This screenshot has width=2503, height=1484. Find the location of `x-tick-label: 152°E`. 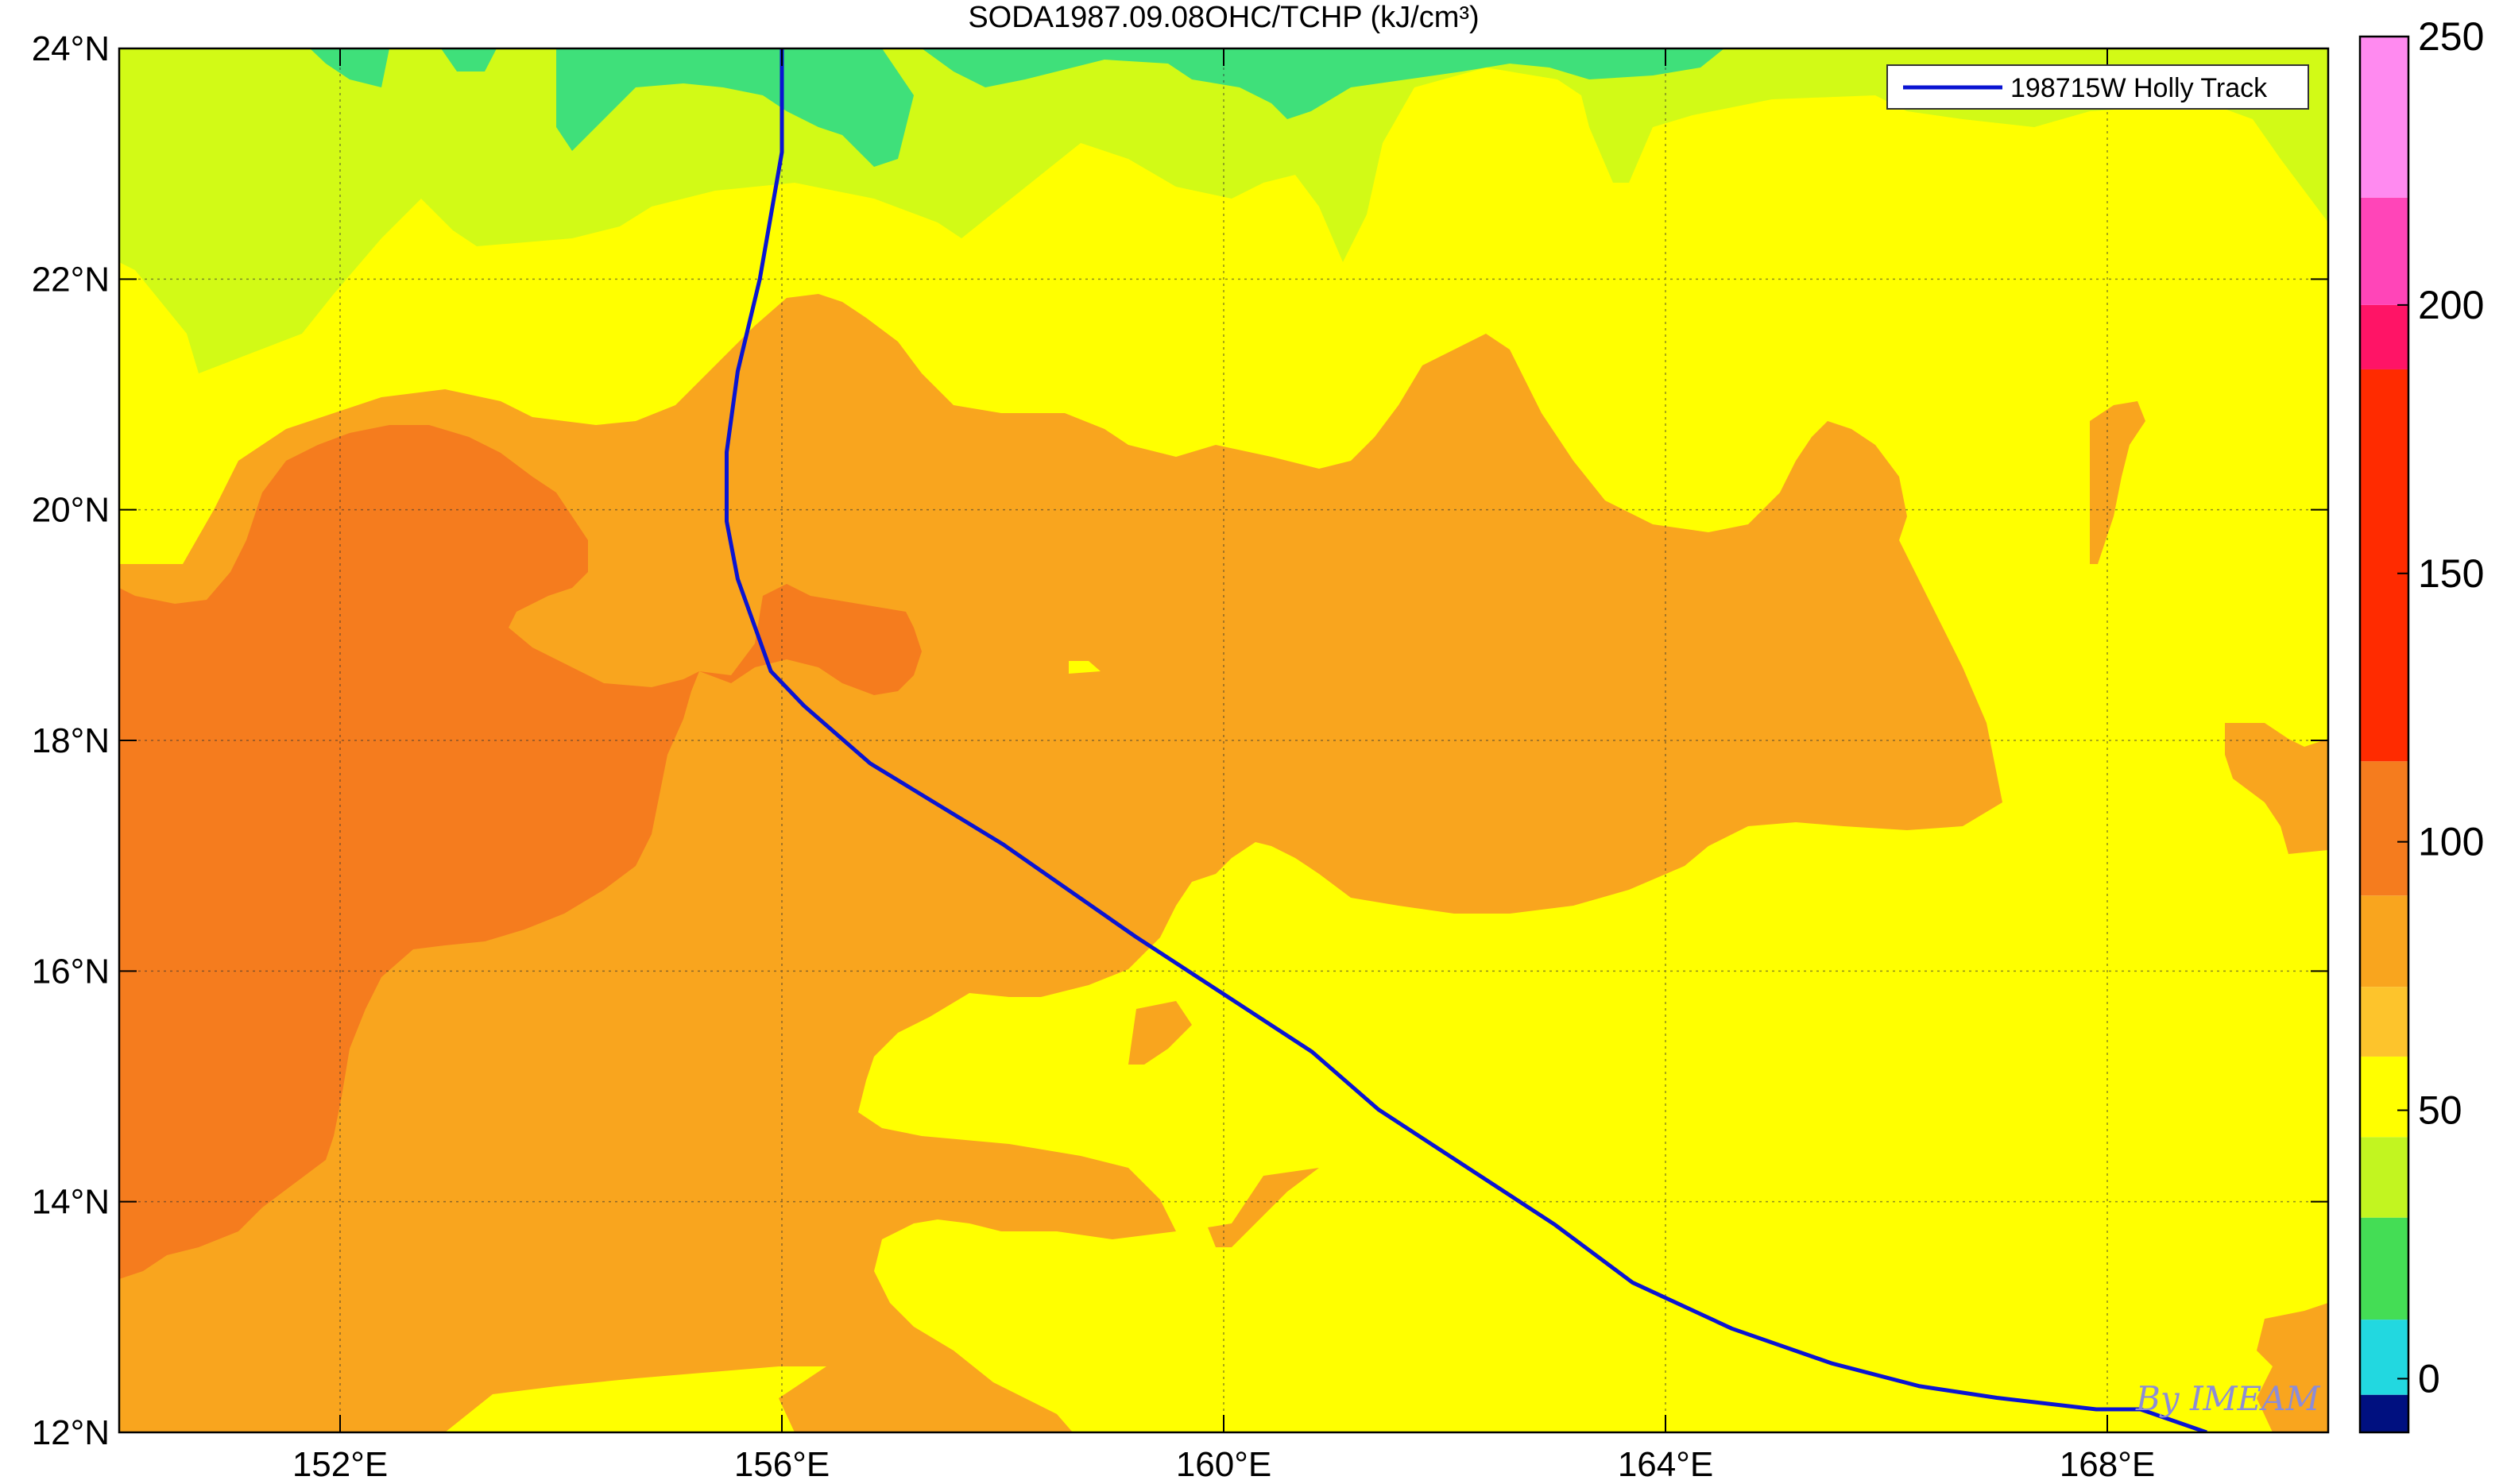

x-tick-label: 152°E is located at coordinates (340, 1464).